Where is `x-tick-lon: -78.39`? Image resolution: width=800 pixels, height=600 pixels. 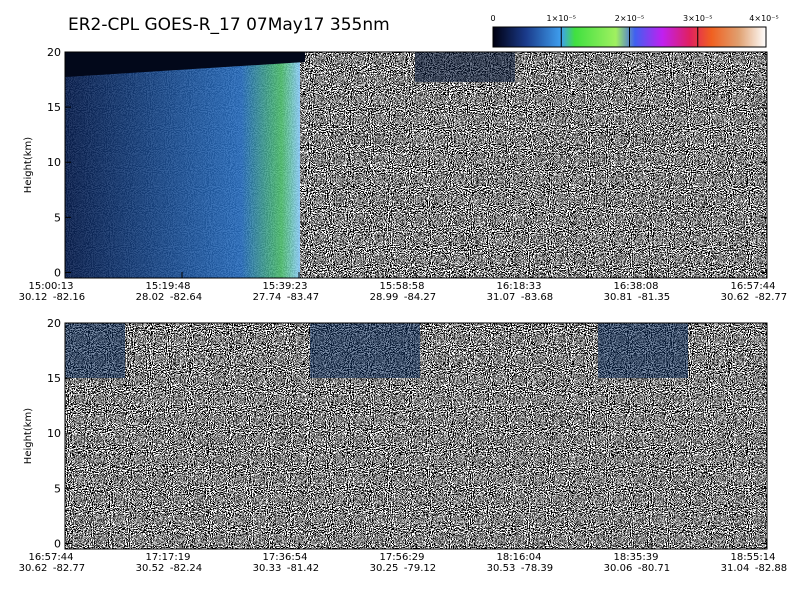
x-tick-lon: -78.39 is located at coordinates (537, 568).